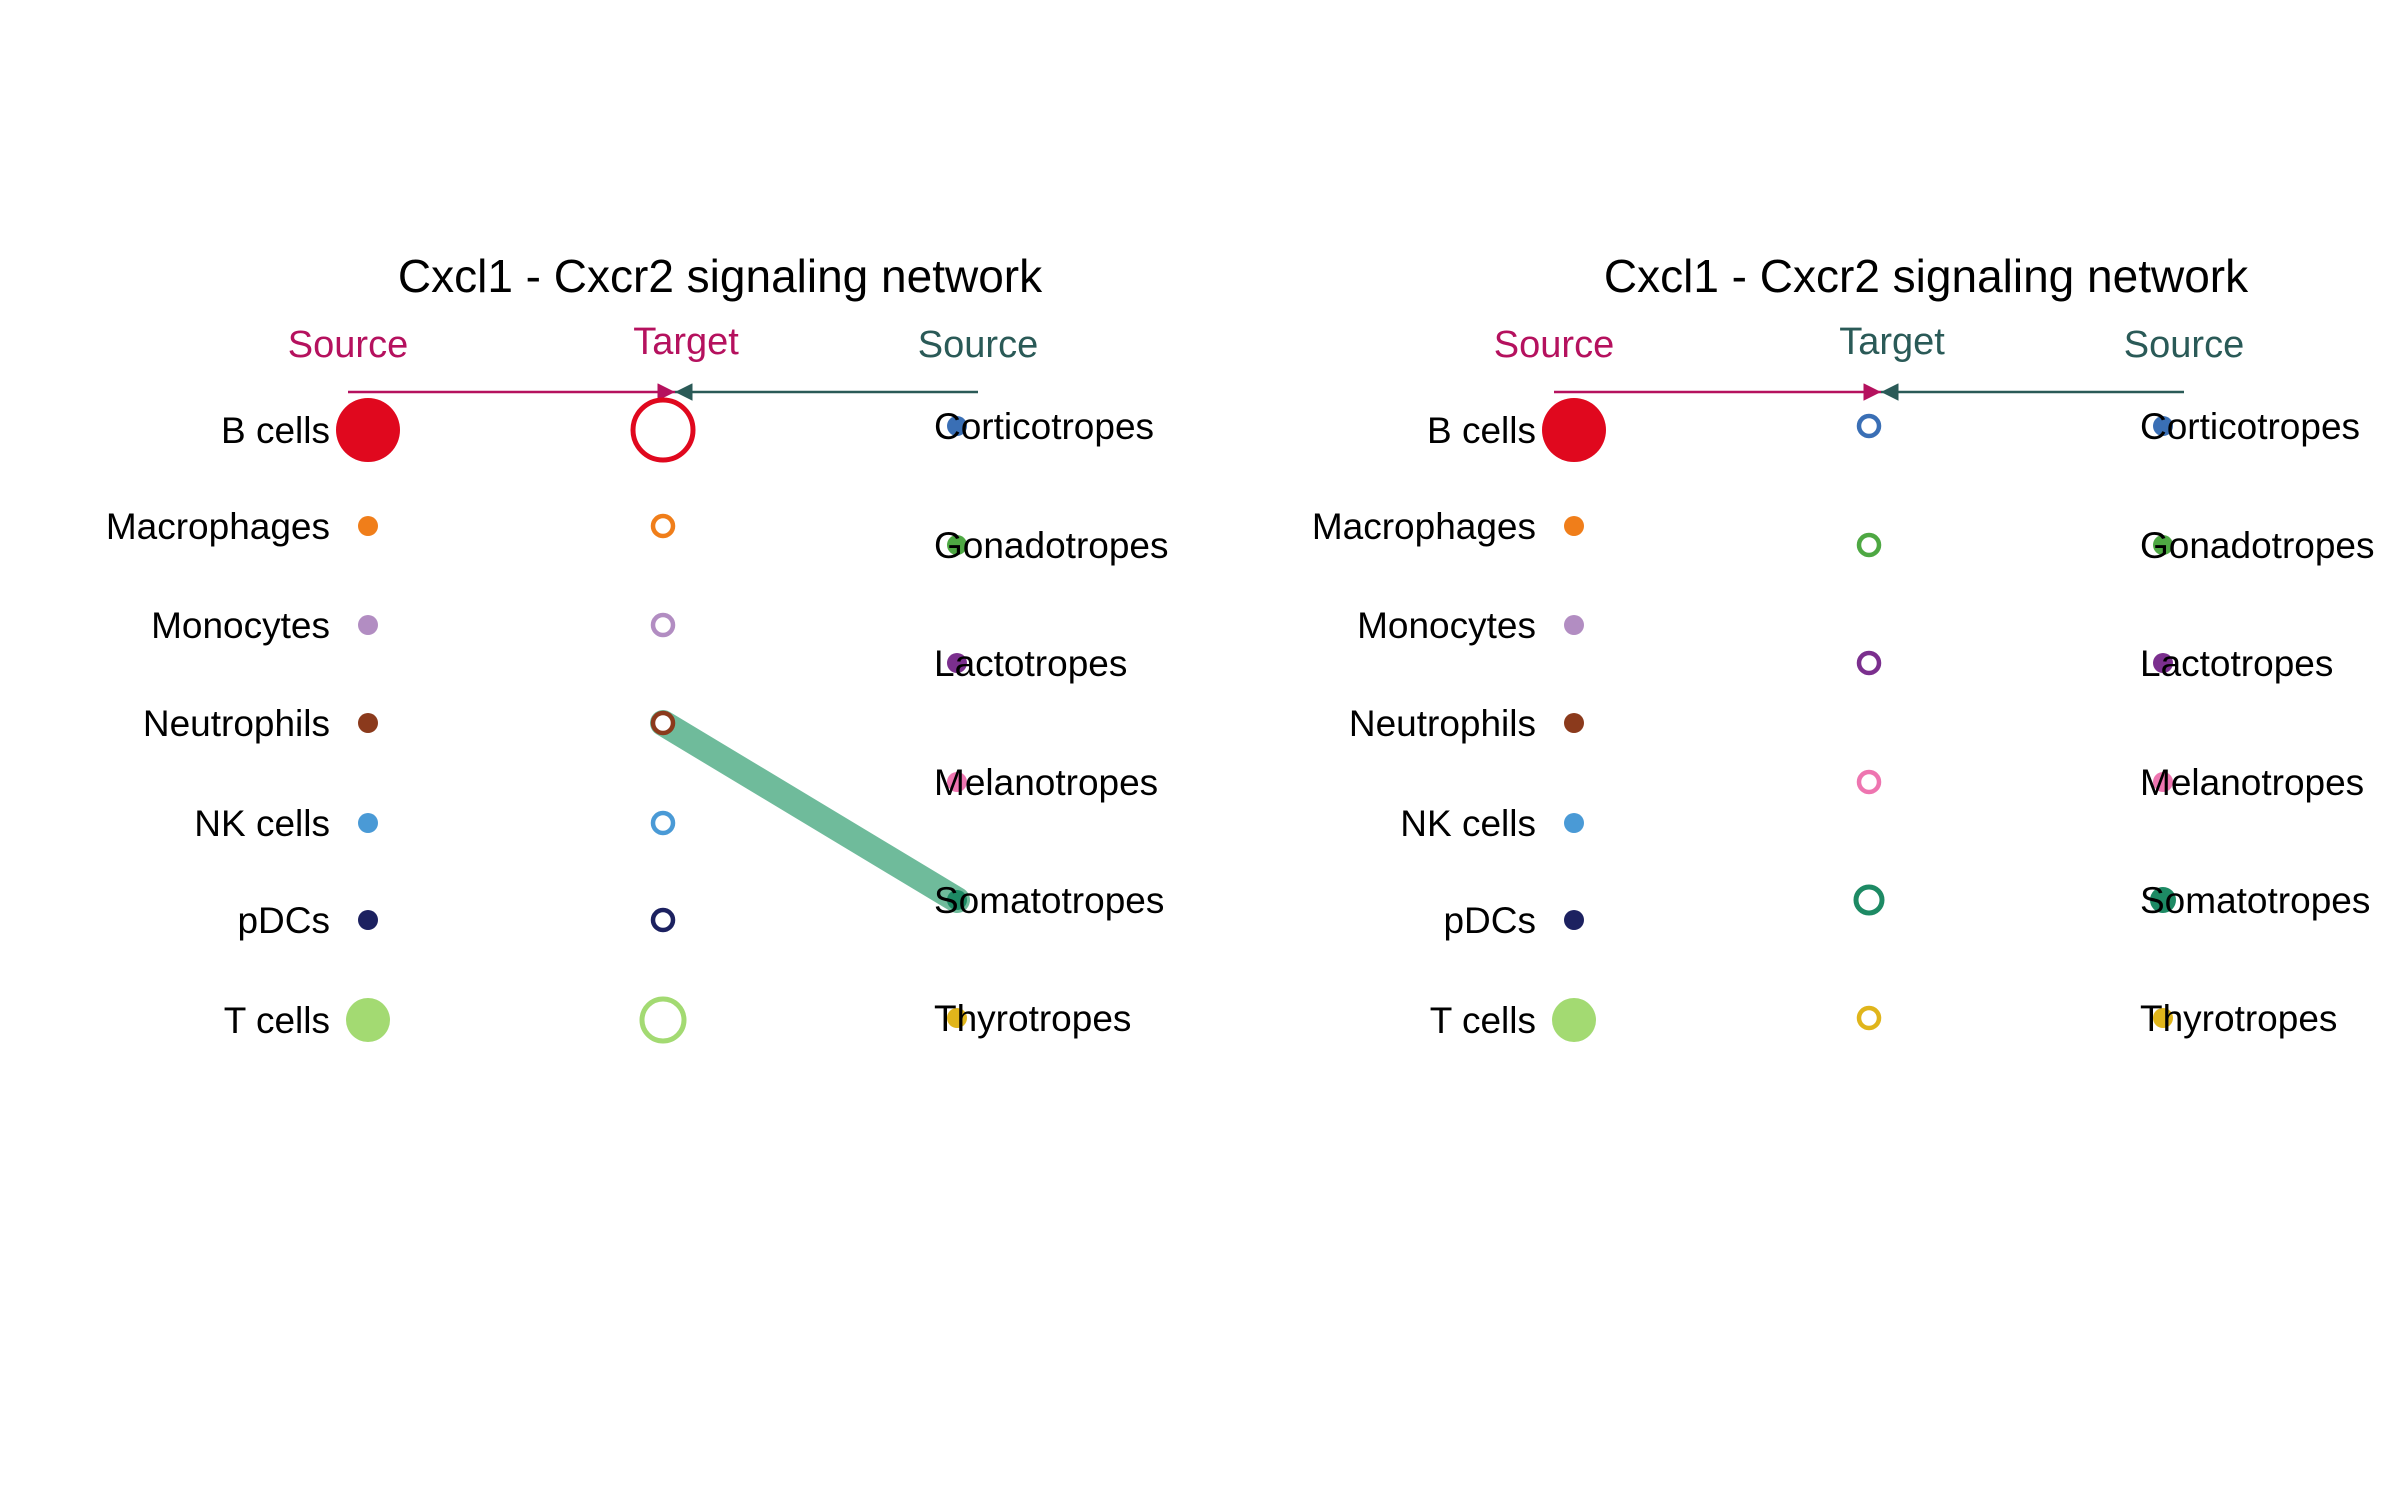 The width and height of the screenshot is (2400, 1500). I want to click on edge-layer, so click(810, 811).